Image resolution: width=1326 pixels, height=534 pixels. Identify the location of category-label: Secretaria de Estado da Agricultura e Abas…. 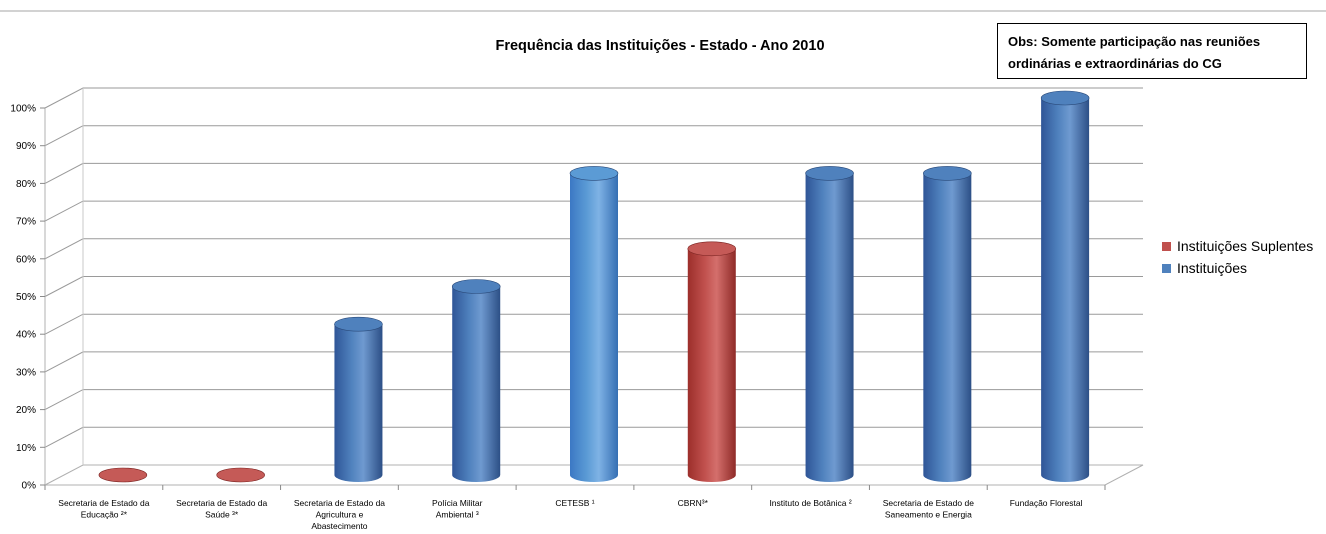
(339, 514).